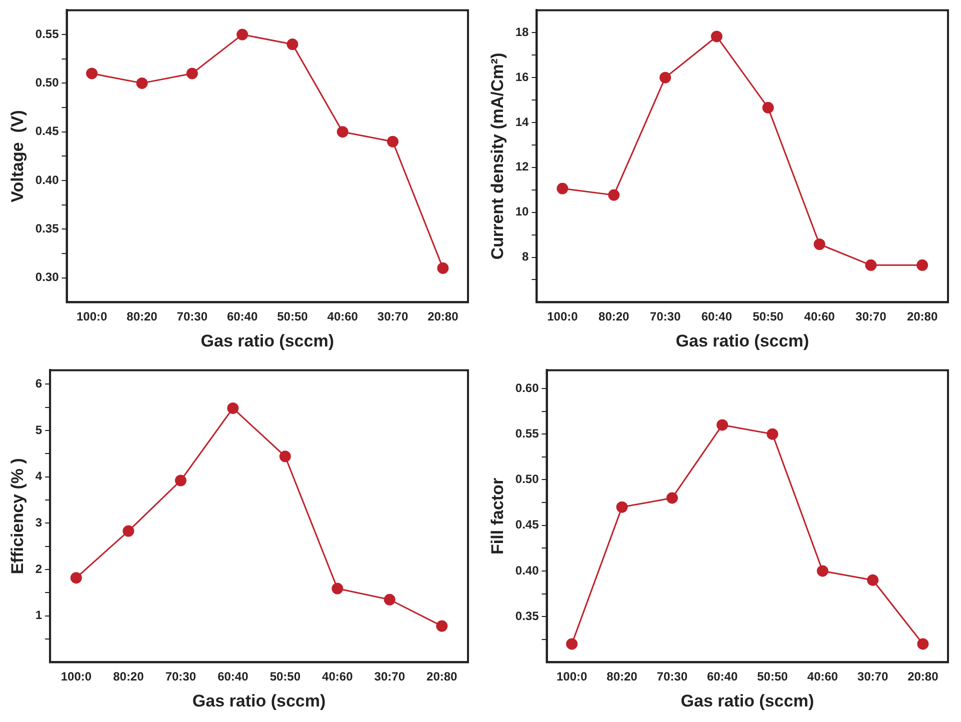 This screenshot has width=961, height=722. I want to click on y-tick-label: 0.30, so click(47, 277).